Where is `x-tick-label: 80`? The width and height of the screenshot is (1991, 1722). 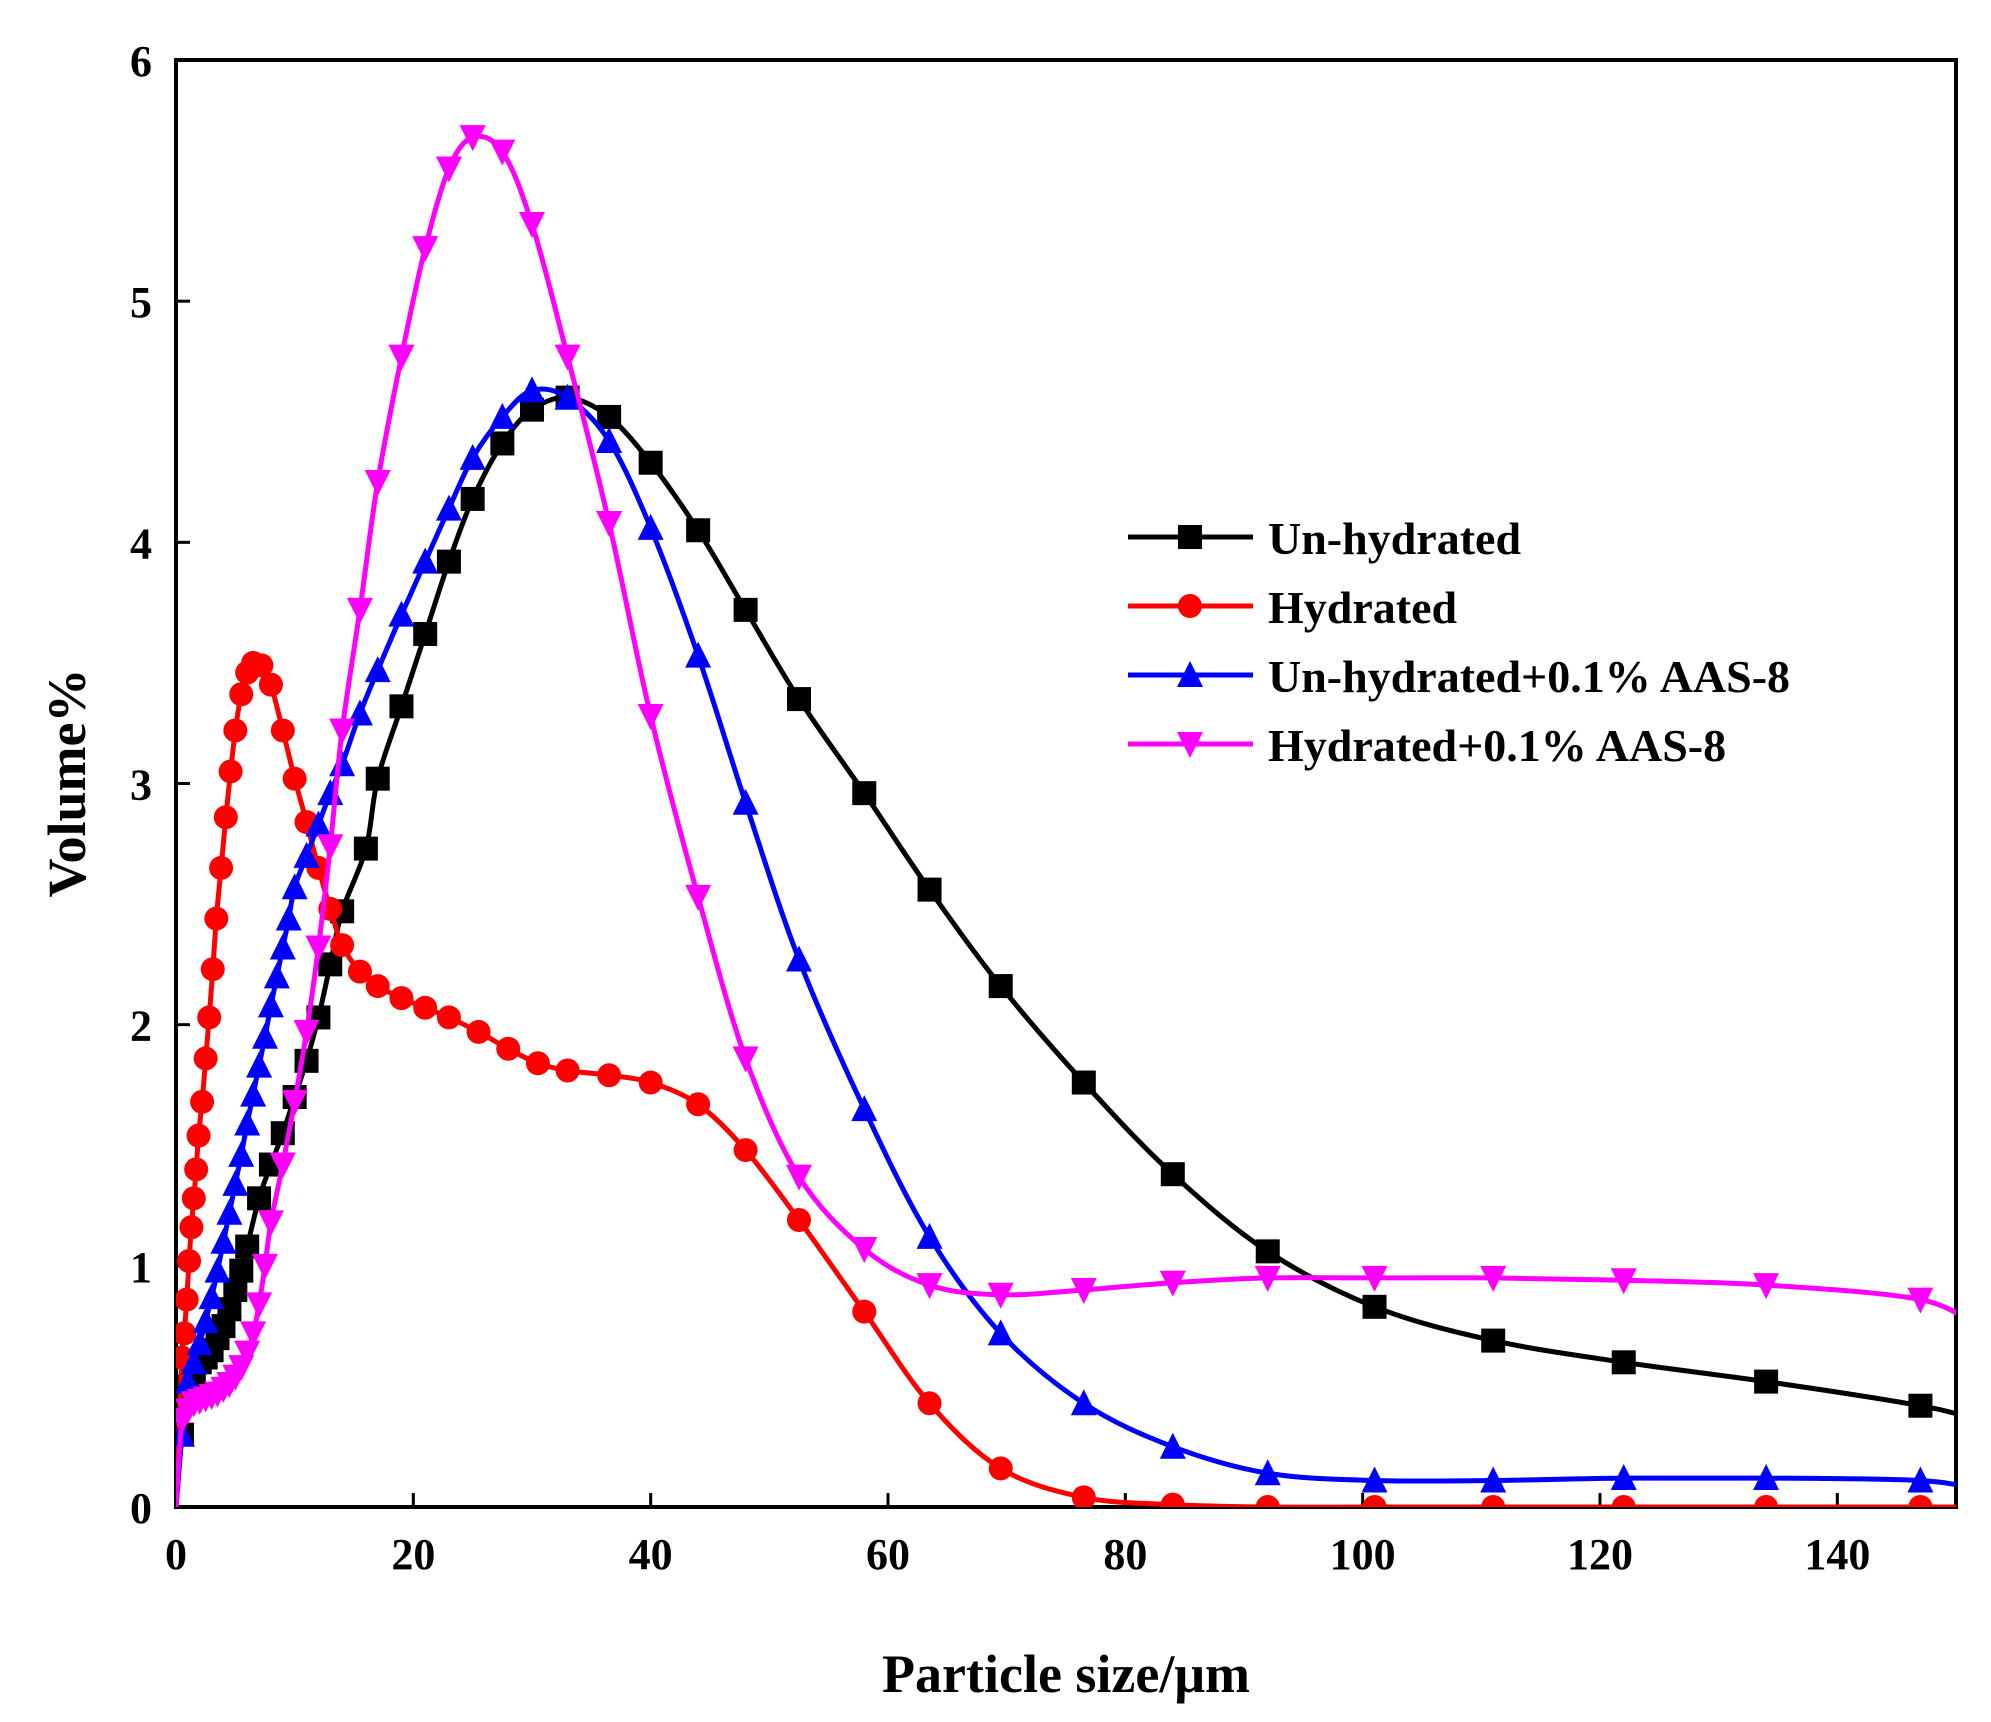
x-tick-label: 80 is located at coordinates (1125, 1554).